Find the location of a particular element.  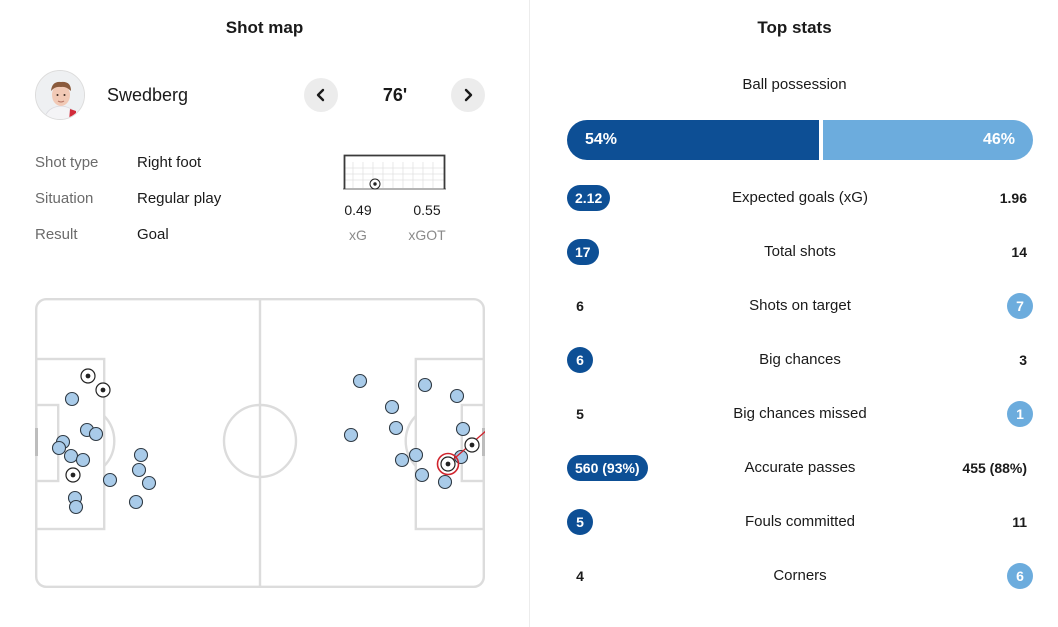

xg-label: xG is located at coordinates (358, 235).